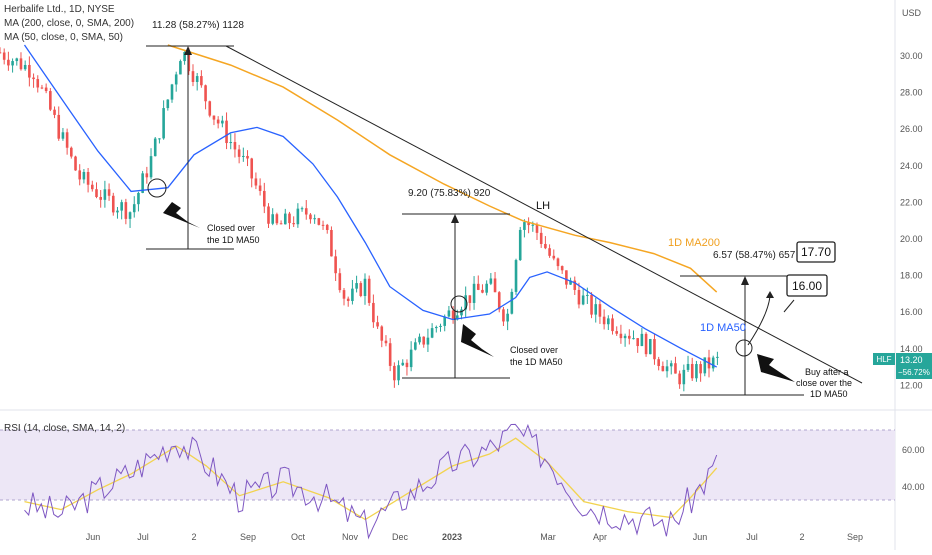  Describe the element at coordinates (543, 206) in the screenshot. I see `lh-label: LH` at that location.